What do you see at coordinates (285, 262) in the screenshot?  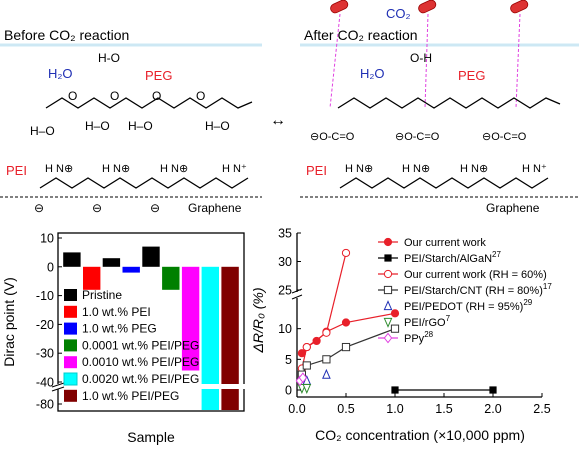 I see `scatter-y-tick-label: 30` at bounding box center [285, 262].